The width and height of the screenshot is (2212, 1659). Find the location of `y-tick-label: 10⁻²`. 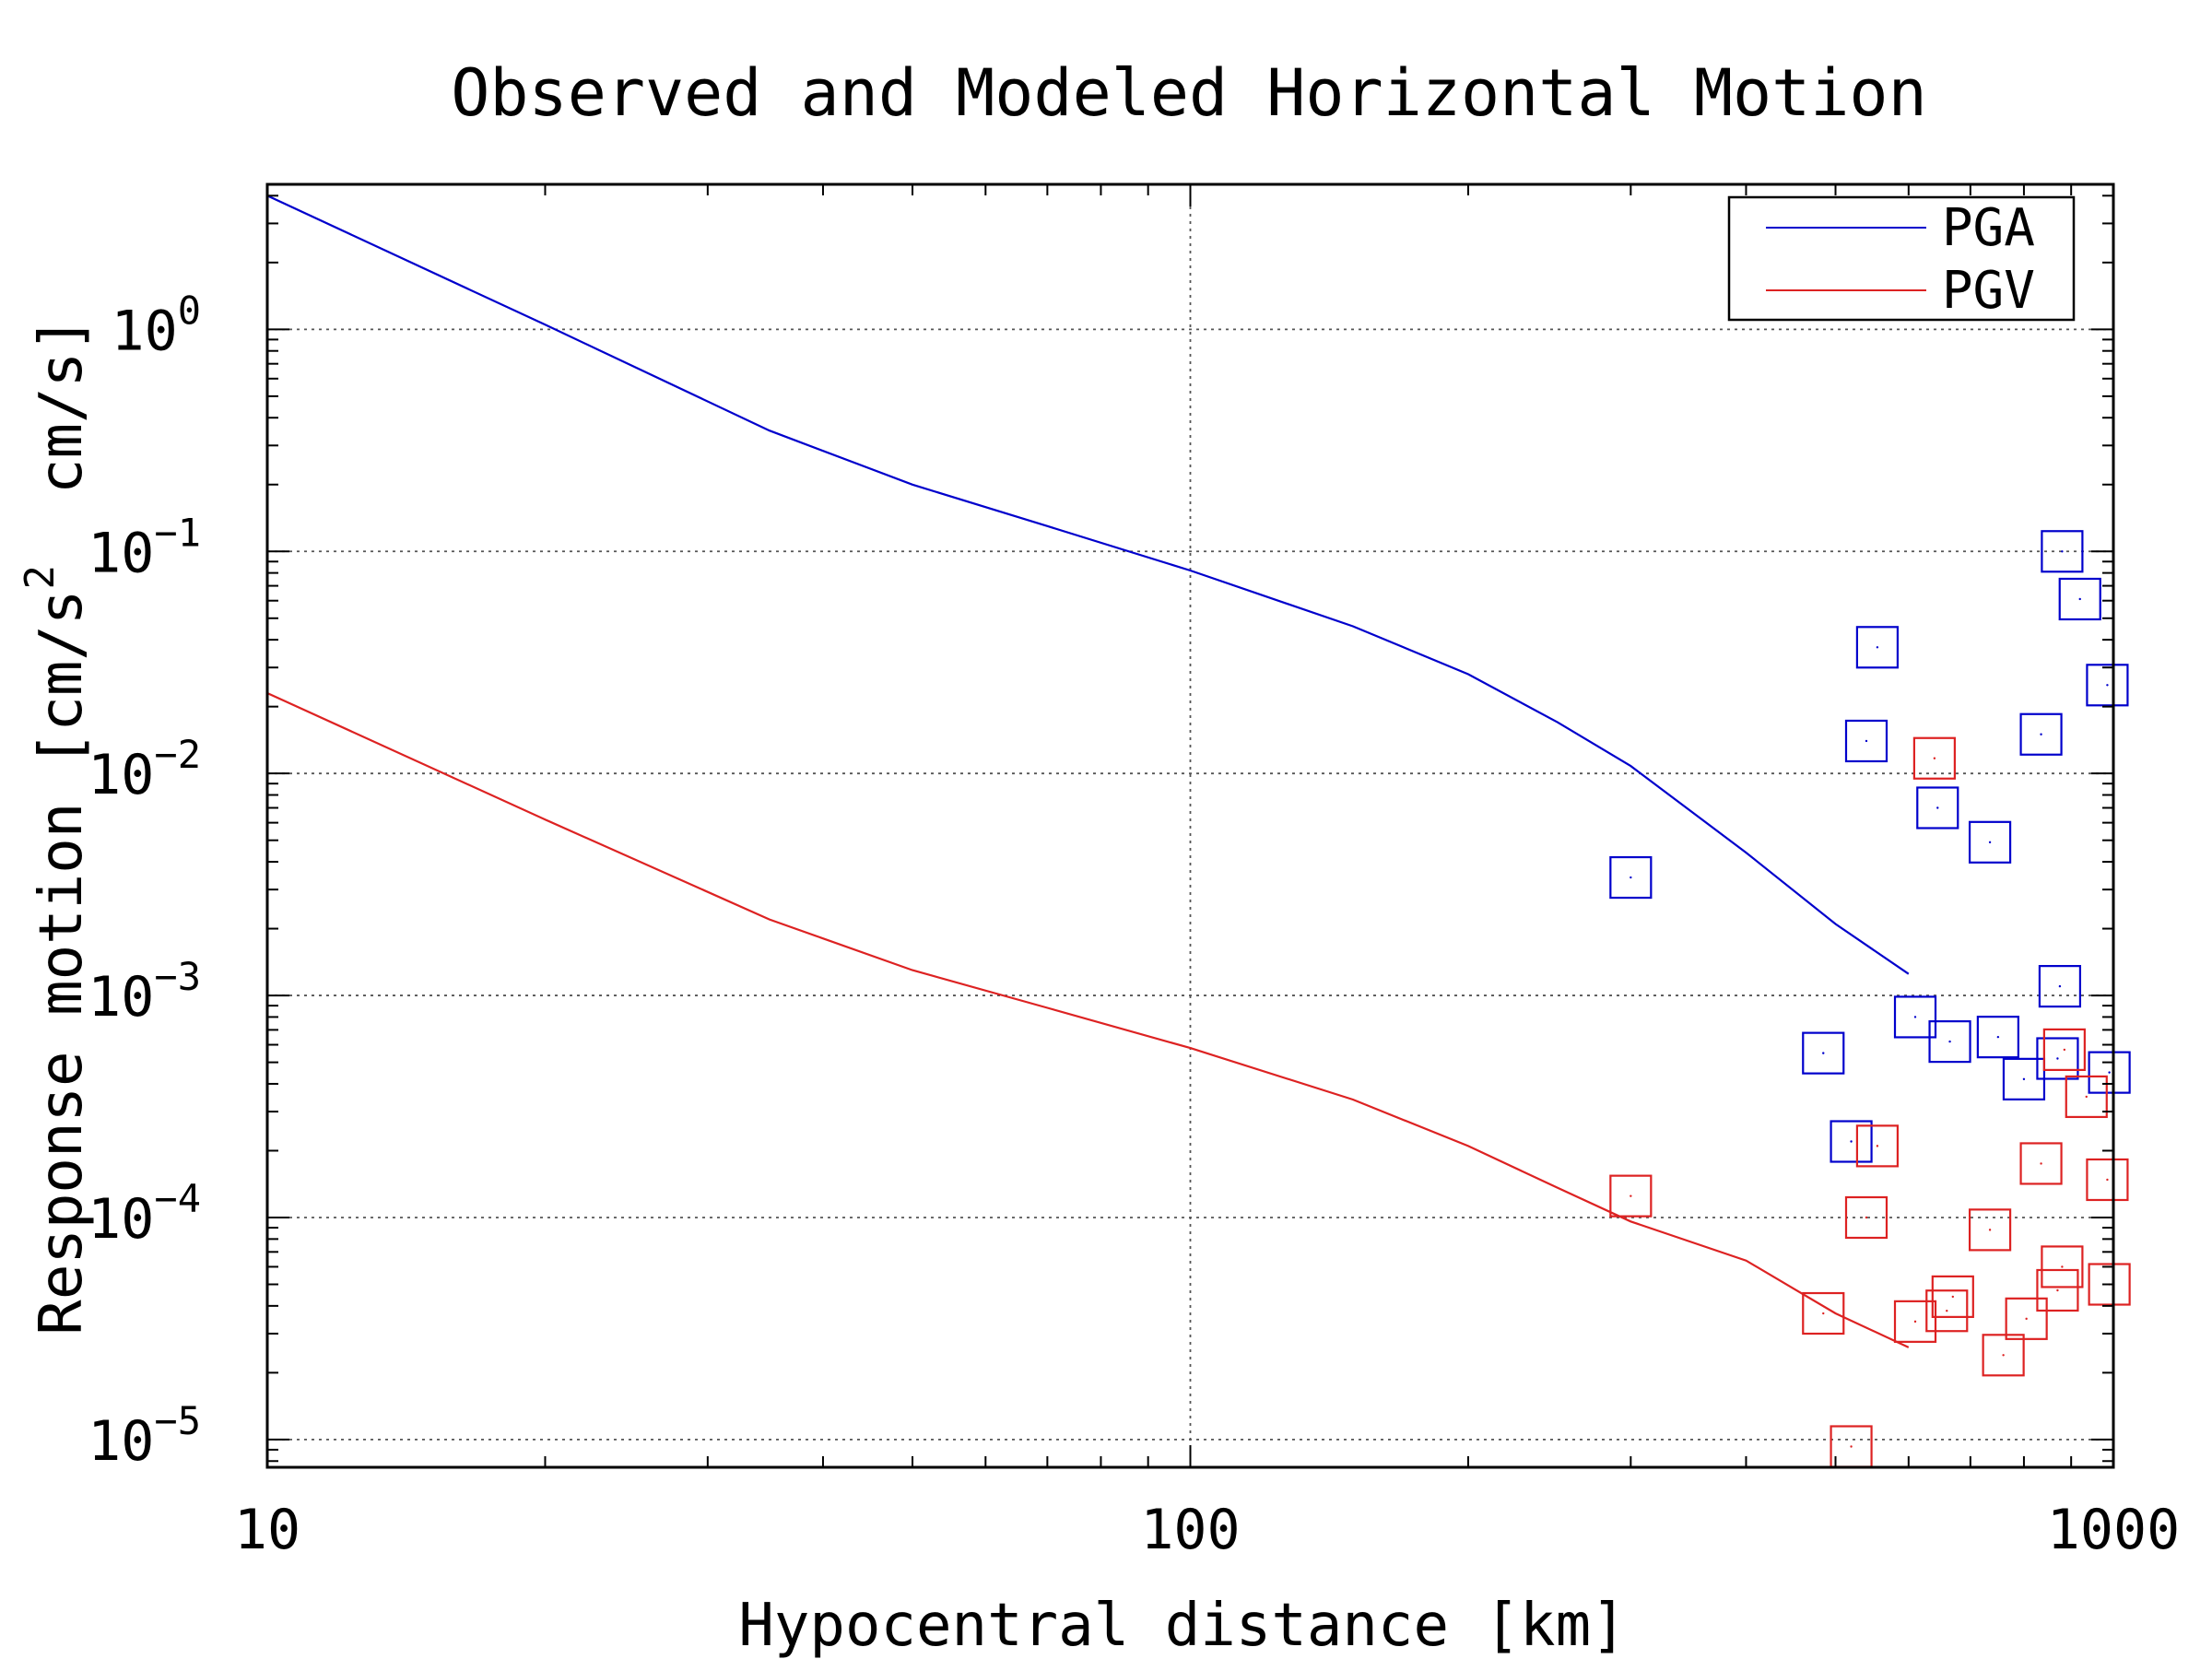

y-tick-label: 10⁻² is located at coordinates (144, 769).